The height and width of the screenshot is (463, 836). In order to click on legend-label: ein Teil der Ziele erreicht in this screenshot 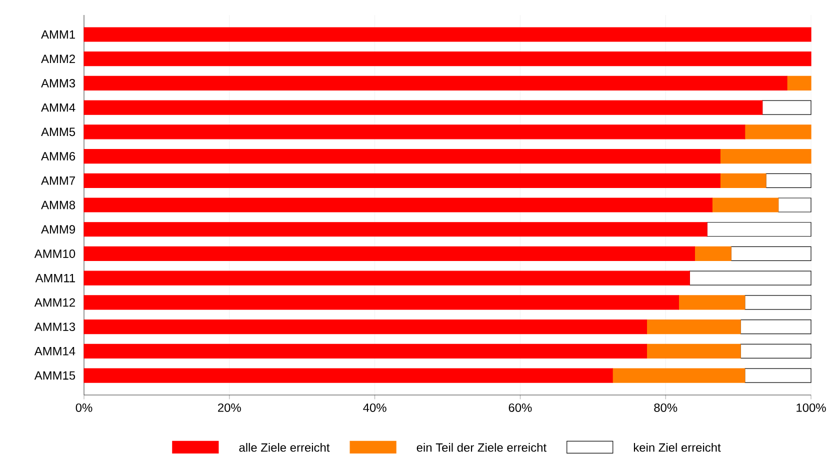, I will do `click(481, 447)`.